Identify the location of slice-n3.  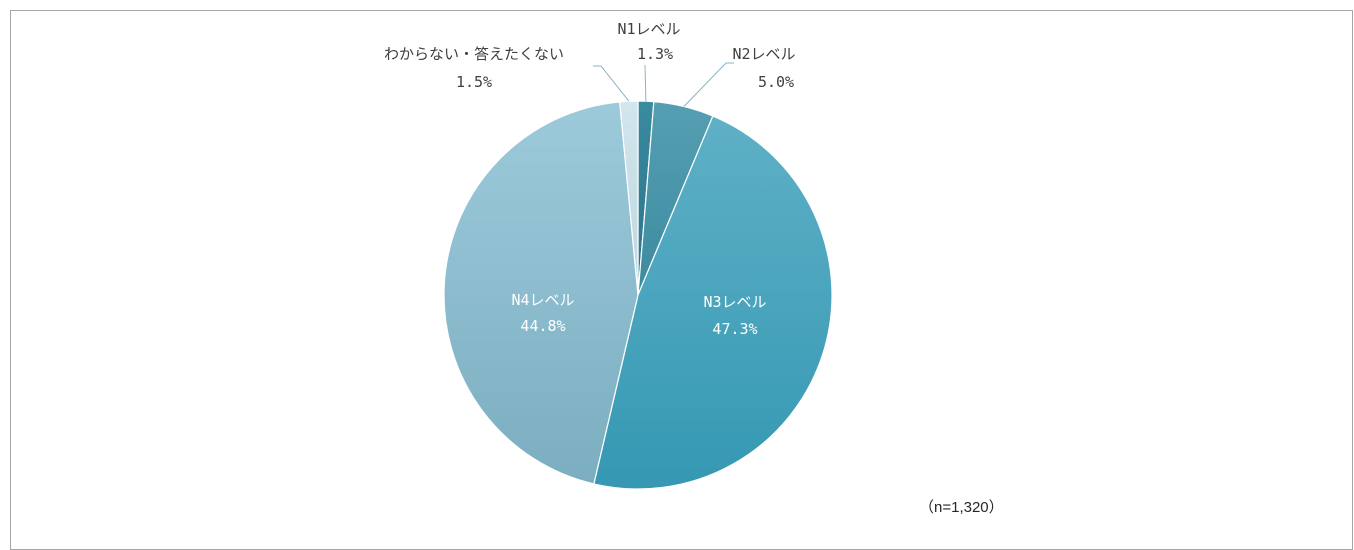
(713, 302).